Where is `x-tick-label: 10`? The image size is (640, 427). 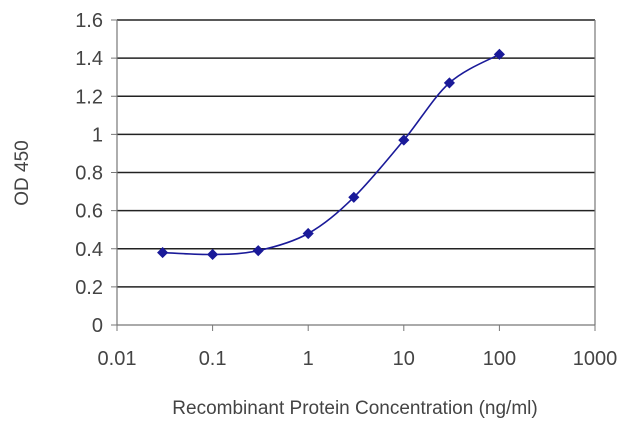
x-tick-label: 10 is located at coordinates (404, 359).